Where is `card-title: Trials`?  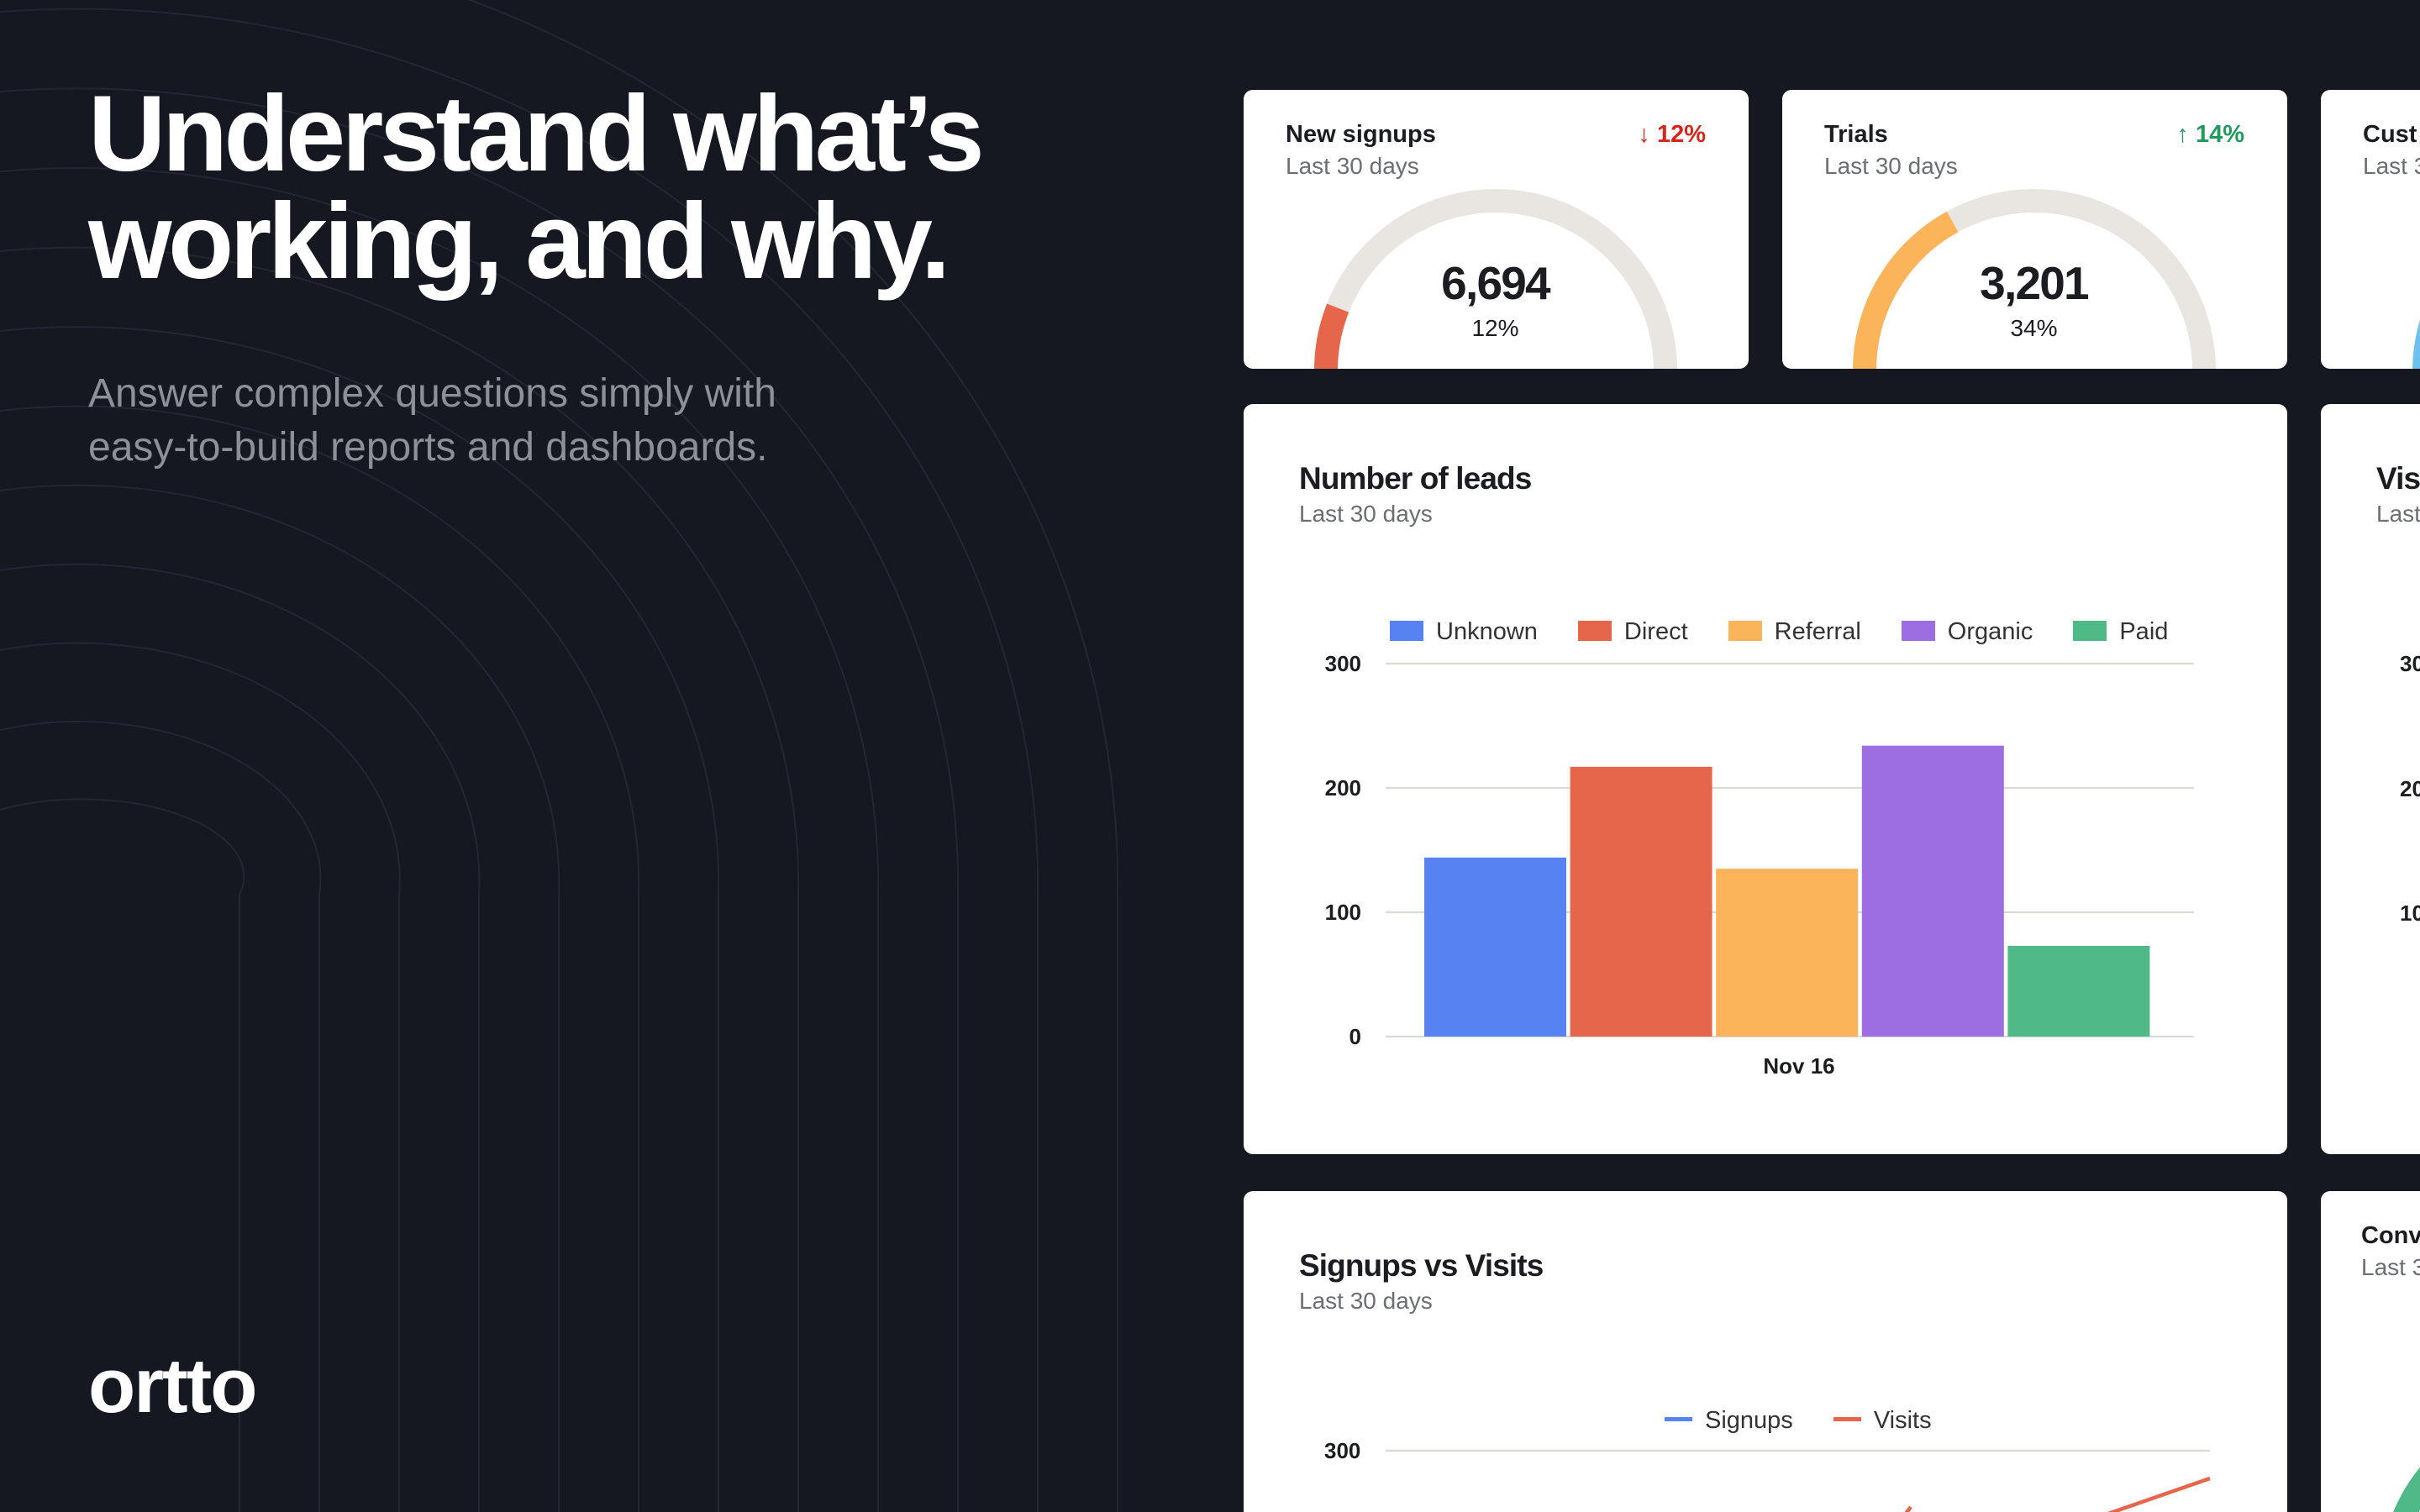
card-title: Trials is located at coordinates (1856, 134).